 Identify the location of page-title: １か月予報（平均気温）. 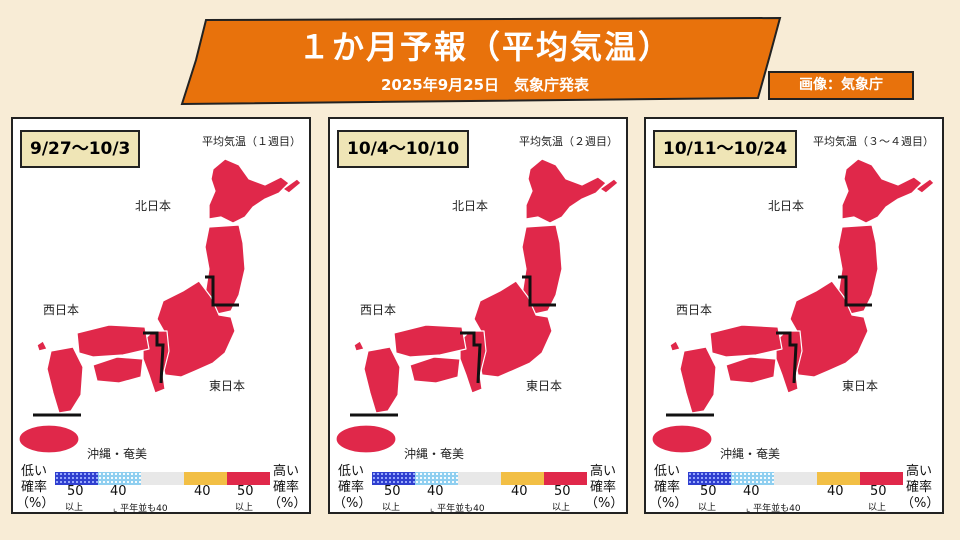
(484, 47).